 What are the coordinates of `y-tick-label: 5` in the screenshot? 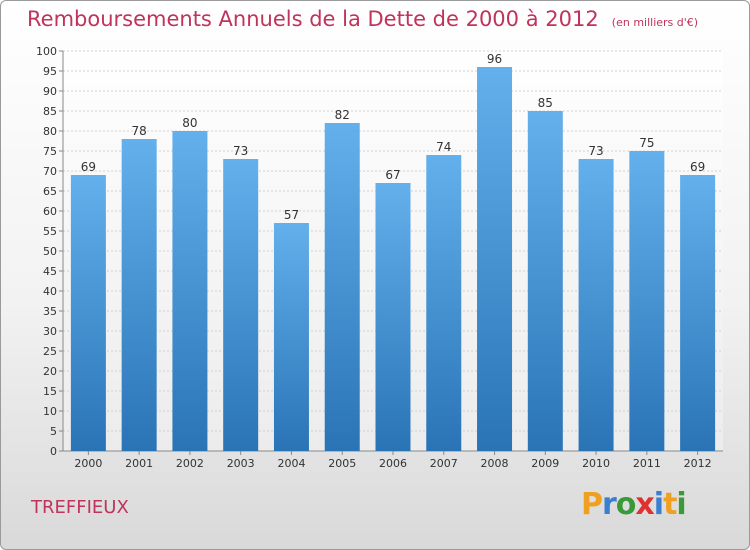 It's located at (53, 431).